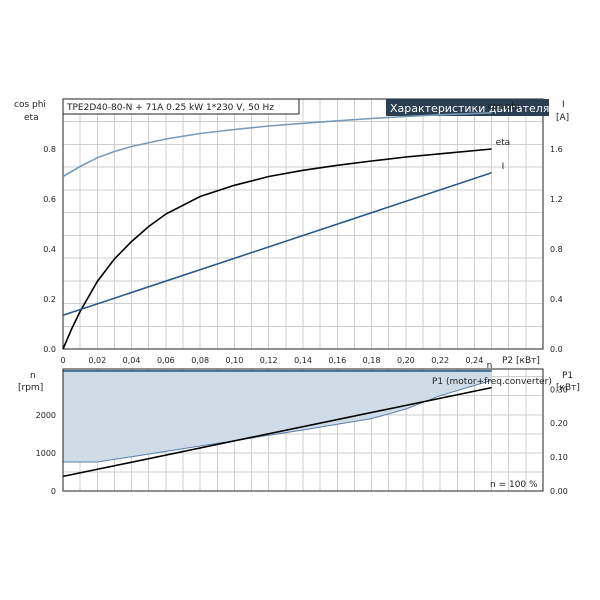 The width and height of the screenshot is (600, 600). What do you see at coordinates (406, 360) in the screenshot?
I see `x-tick-label: 0,20` at bounding box center [406, 360].